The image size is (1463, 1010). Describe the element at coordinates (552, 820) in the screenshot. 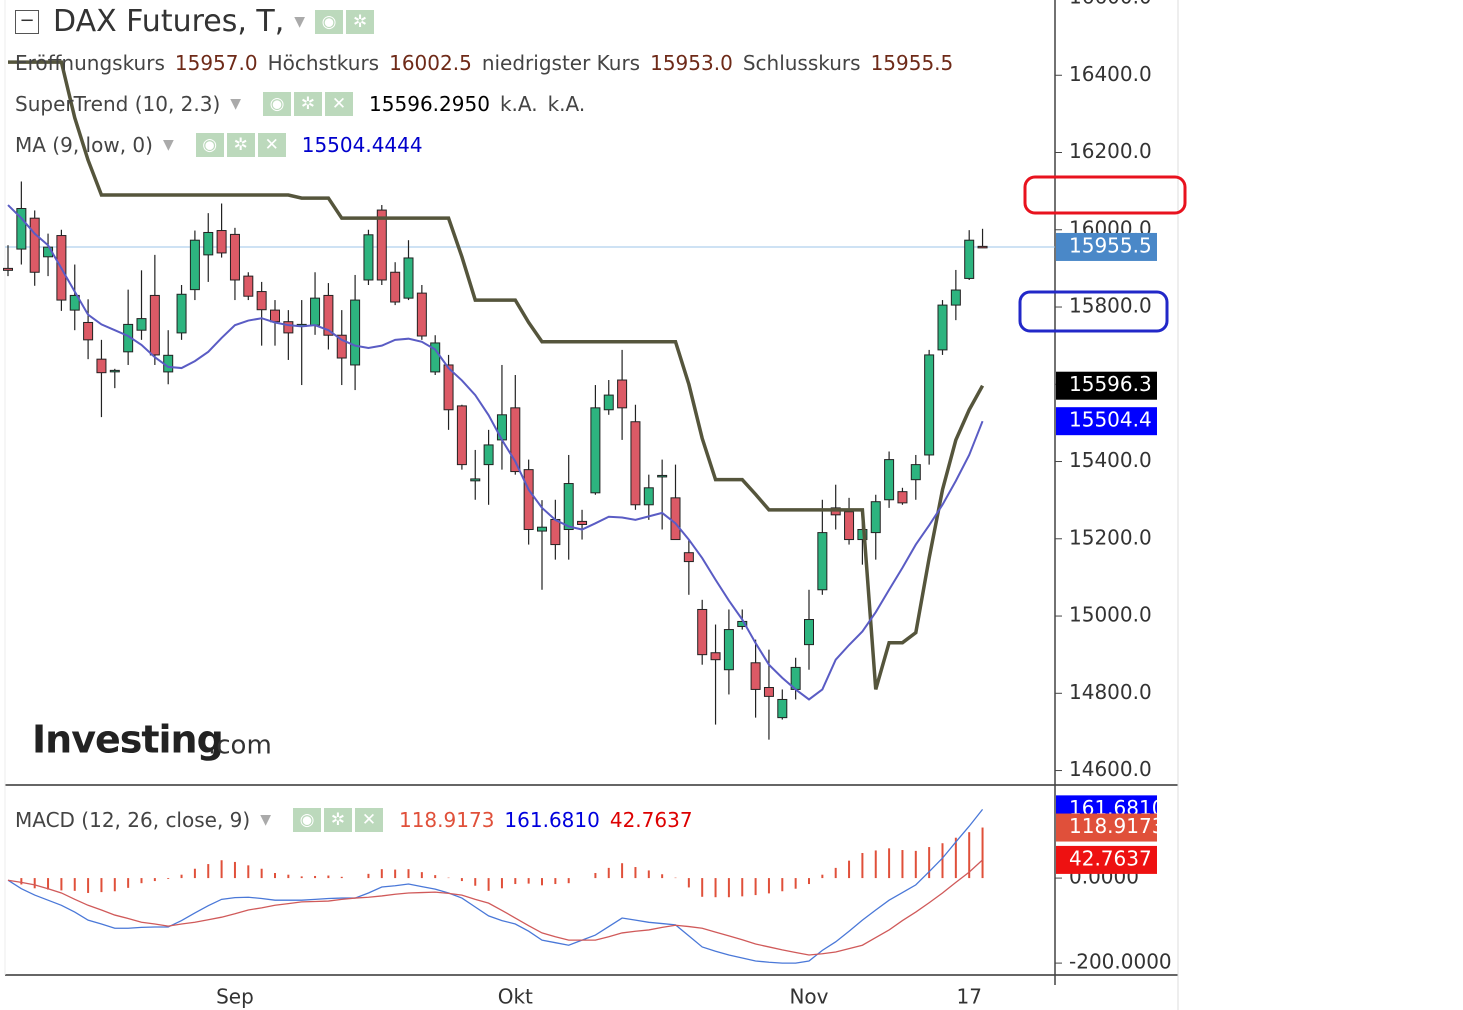

I see `indicator-value: 161.6810` at that location.